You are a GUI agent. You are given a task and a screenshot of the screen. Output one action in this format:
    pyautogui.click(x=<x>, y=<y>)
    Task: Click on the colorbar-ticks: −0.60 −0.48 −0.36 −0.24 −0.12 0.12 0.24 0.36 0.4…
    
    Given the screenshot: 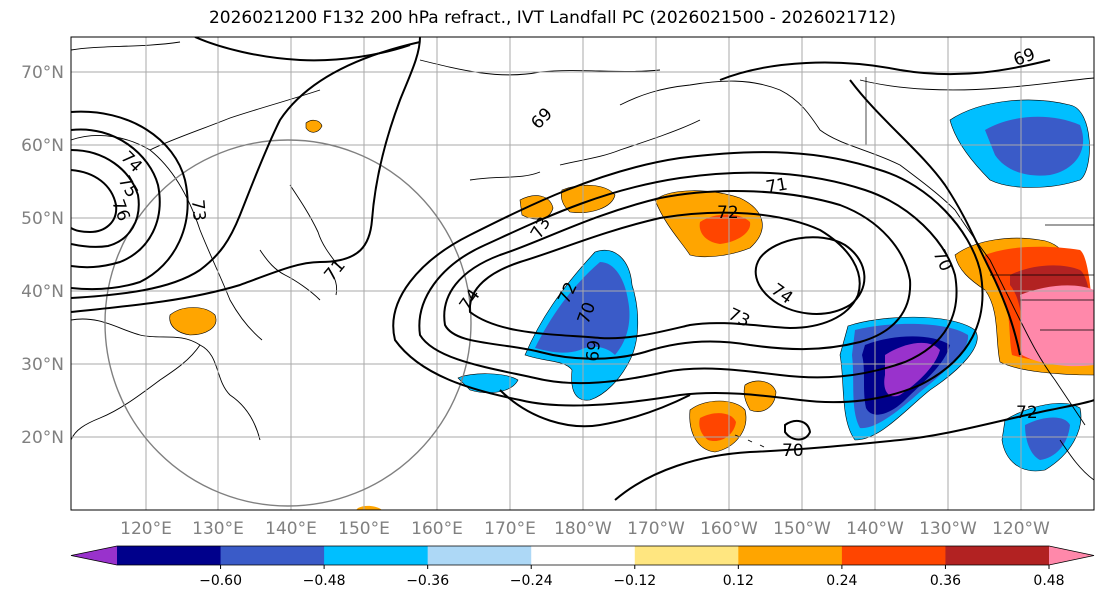 What is the action you would take?
    pyautogui.click(x=632, y=577)
    